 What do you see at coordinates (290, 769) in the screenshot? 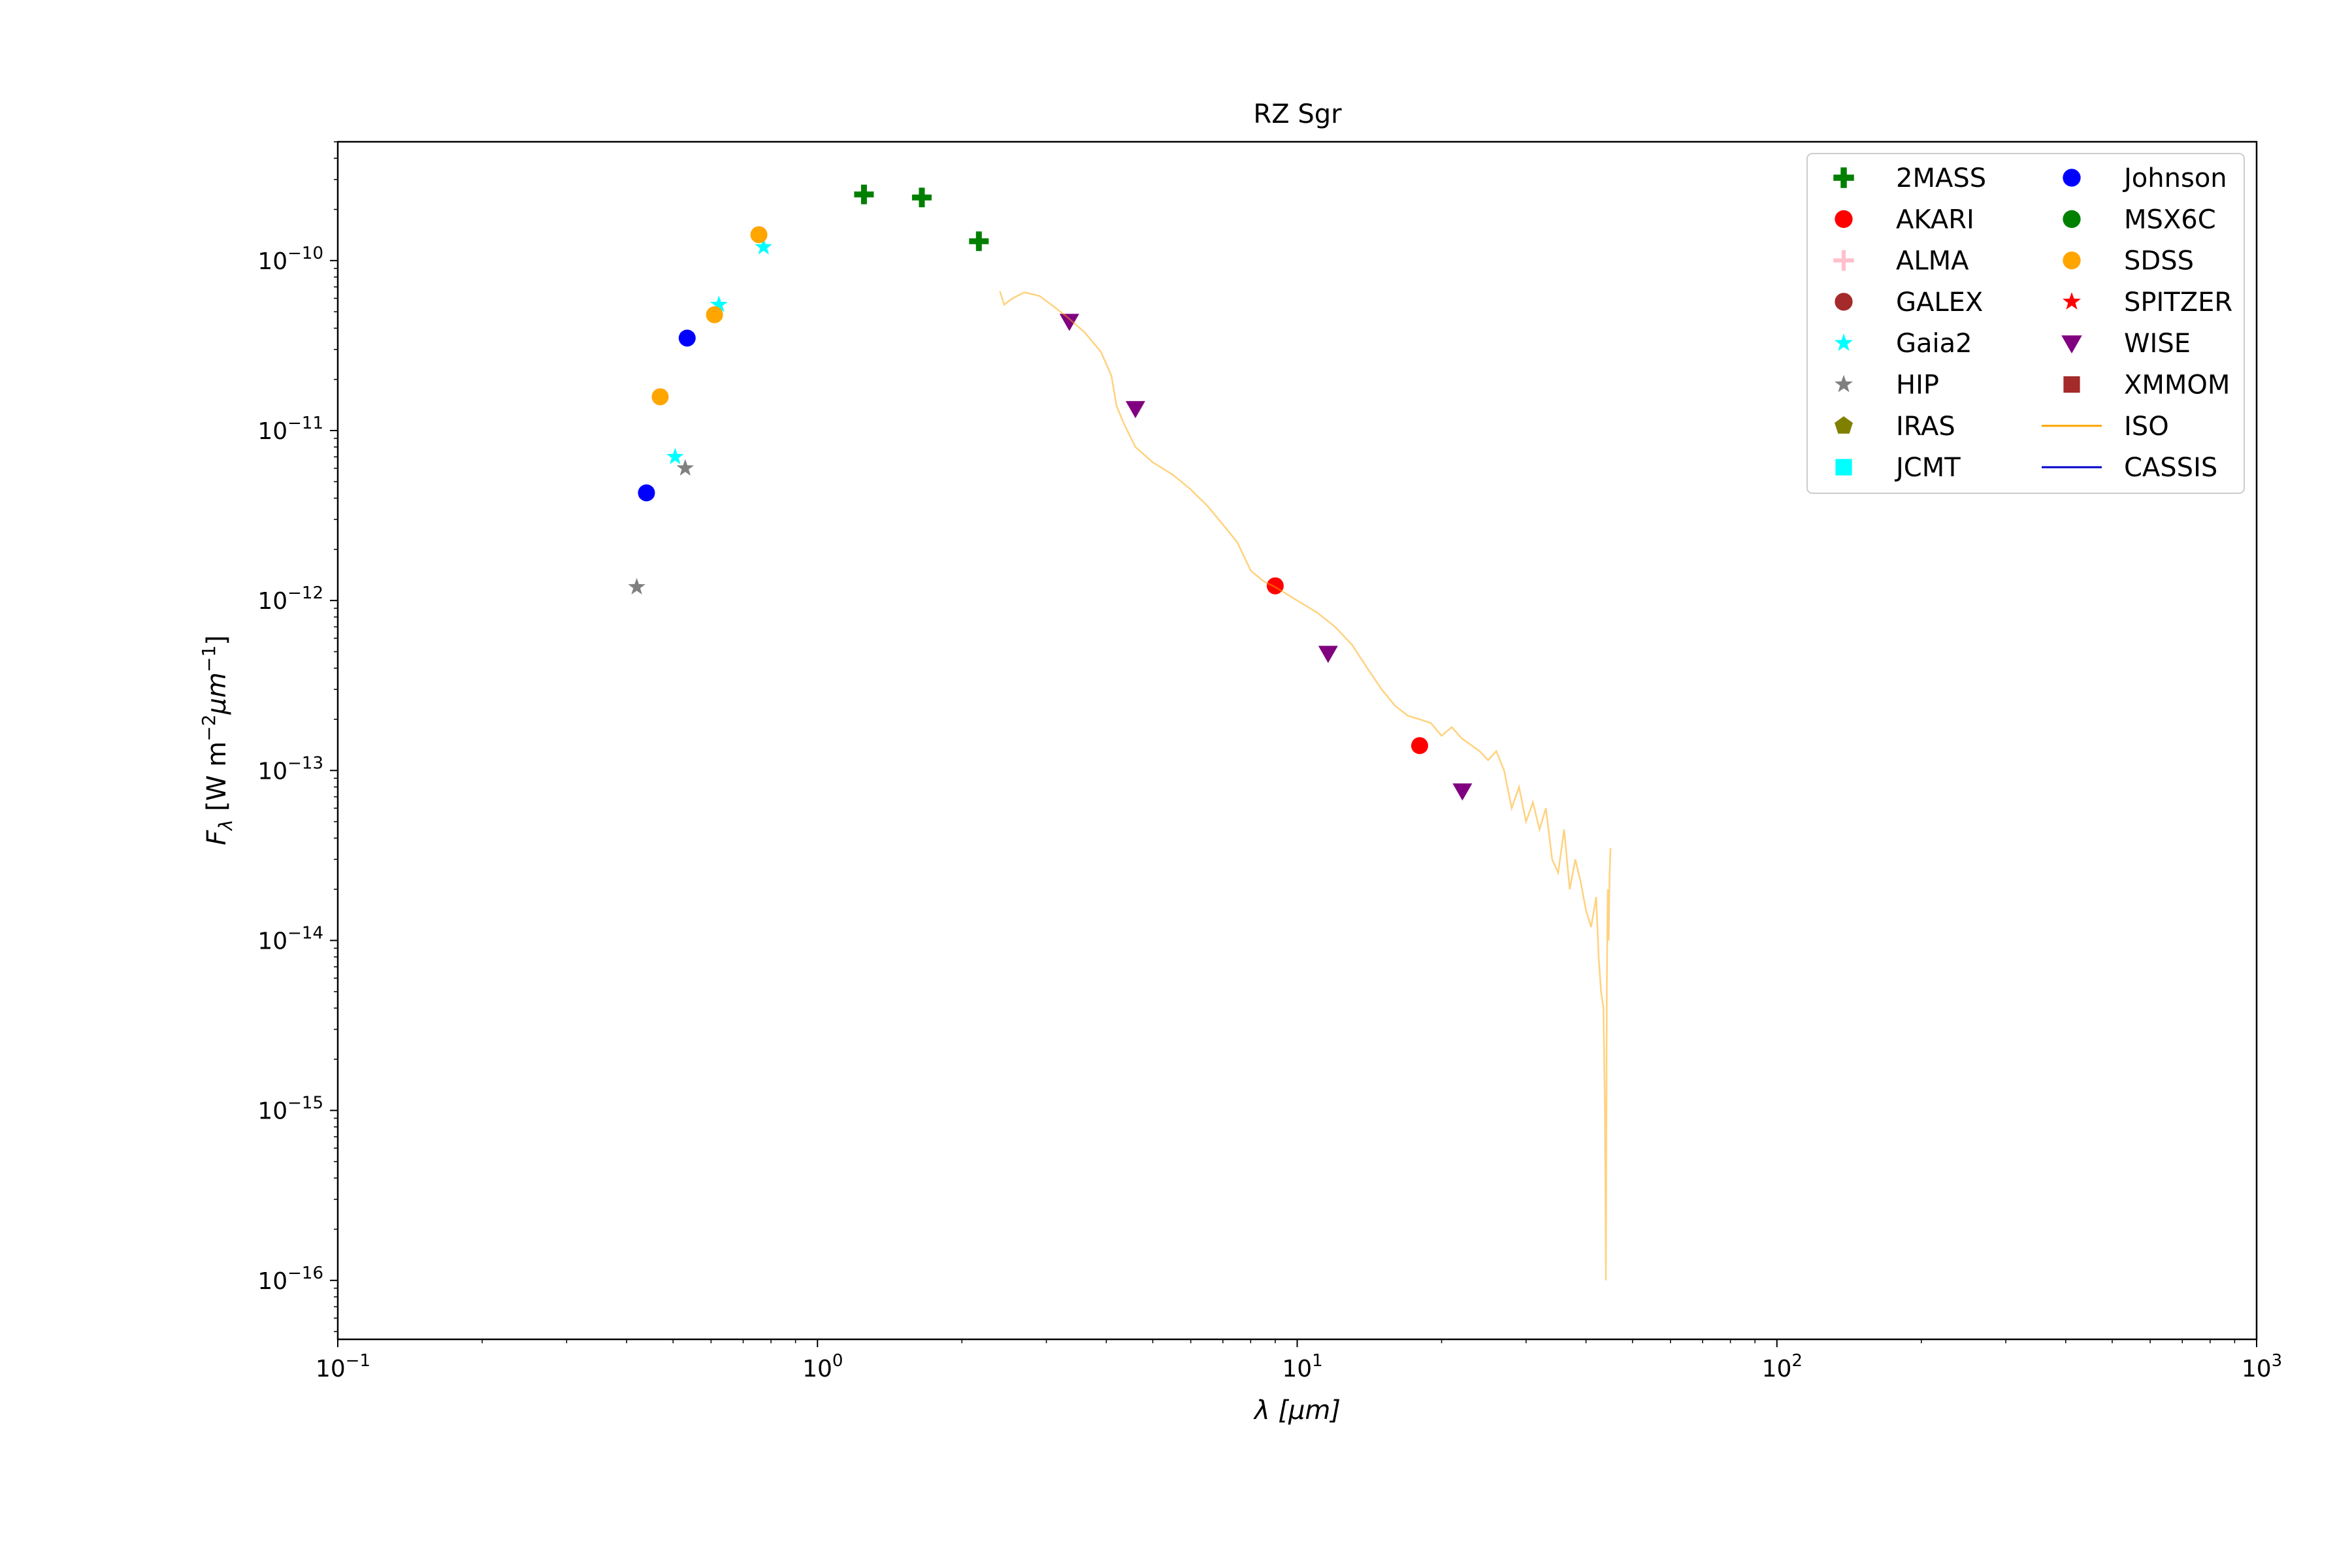
I see `y-tick-label: 10−13` at bounding box center [290, 769].